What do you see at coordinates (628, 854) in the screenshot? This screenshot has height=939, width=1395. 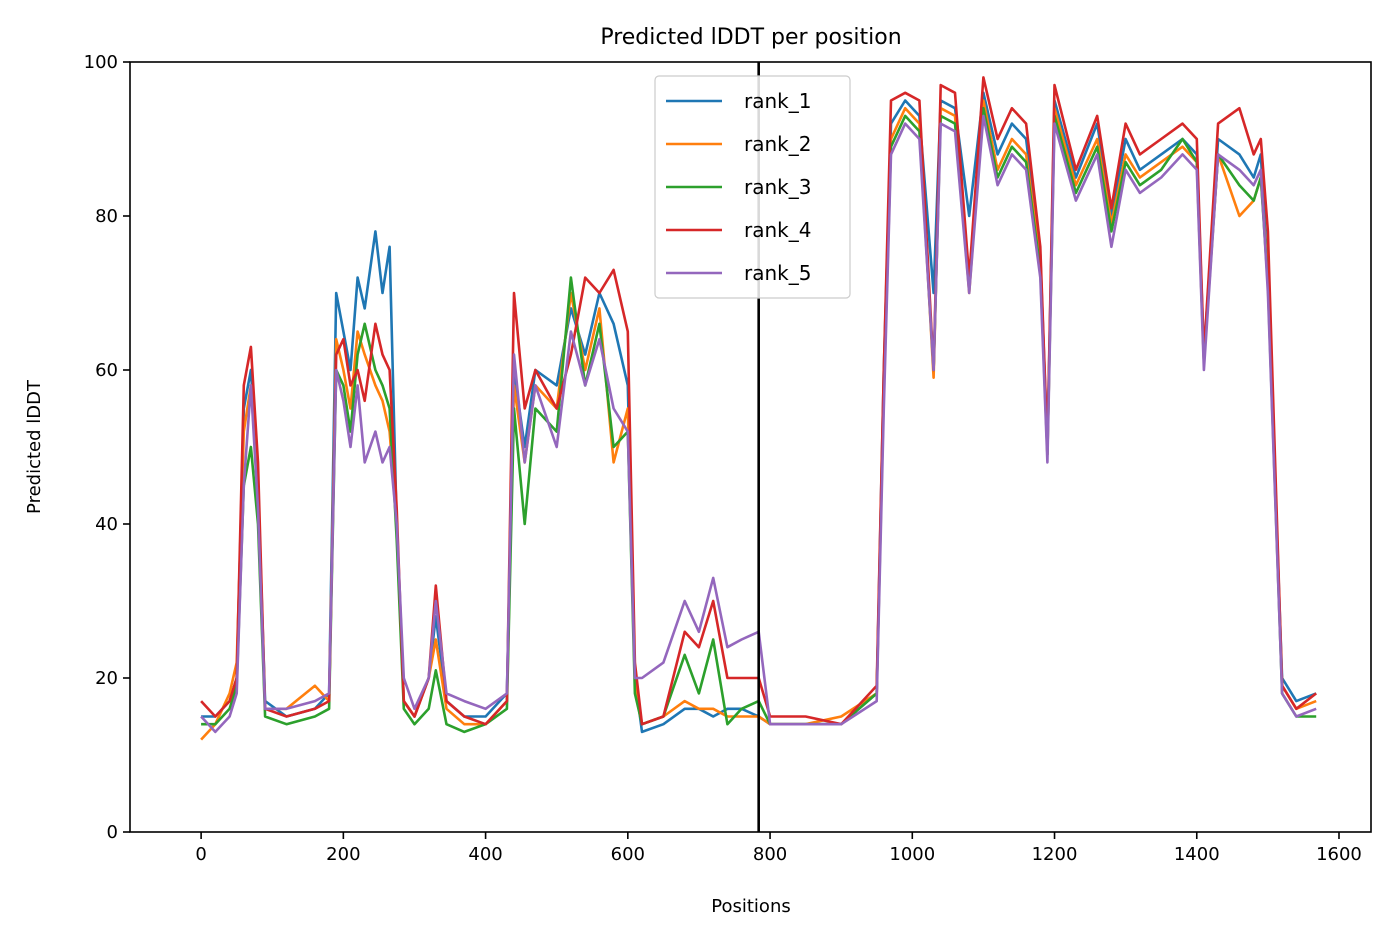 I see `x-tick-label: 600` at bounding box center [628, 854].